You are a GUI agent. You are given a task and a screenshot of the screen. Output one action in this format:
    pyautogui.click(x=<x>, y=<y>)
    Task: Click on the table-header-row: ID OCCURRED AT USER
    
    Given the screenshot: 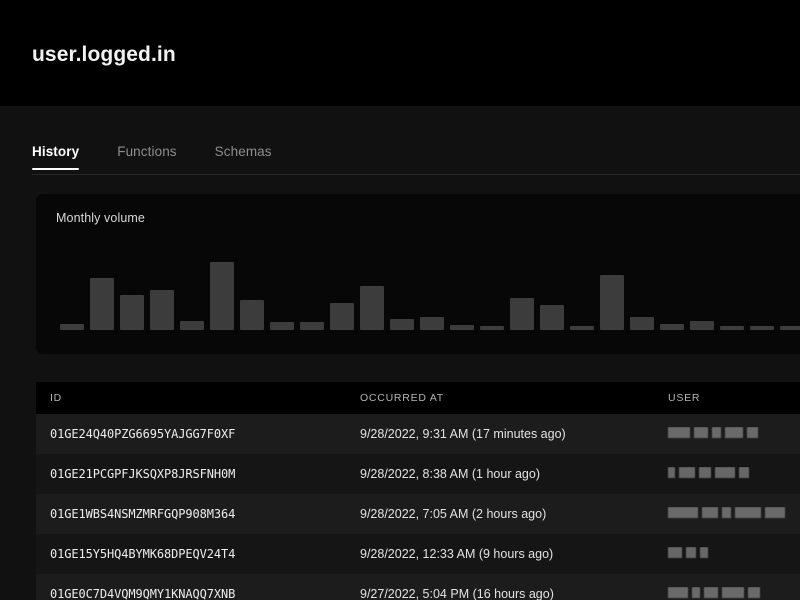 What is the action you would take?
    pyautogui.click(x=418, y=398)
    